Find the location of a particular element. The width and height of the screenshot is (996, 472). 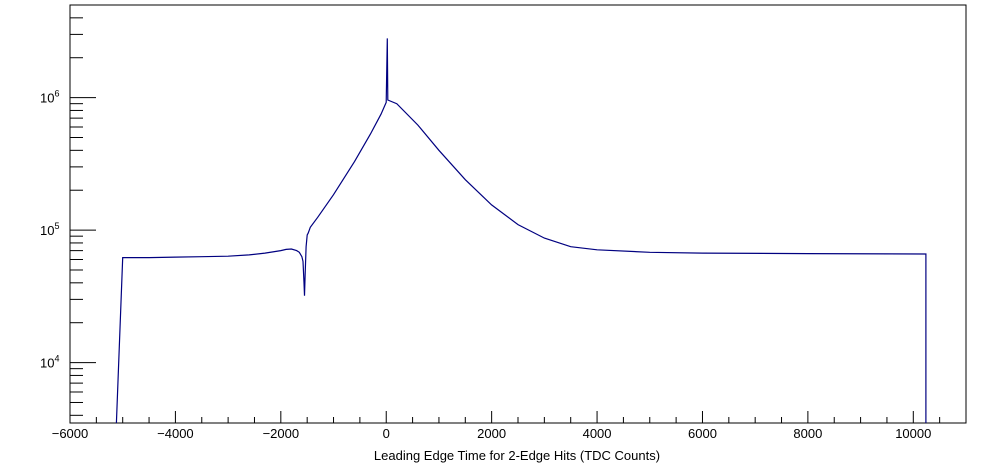

x-tick-label: 2000 is located at coordinates (491, 433).